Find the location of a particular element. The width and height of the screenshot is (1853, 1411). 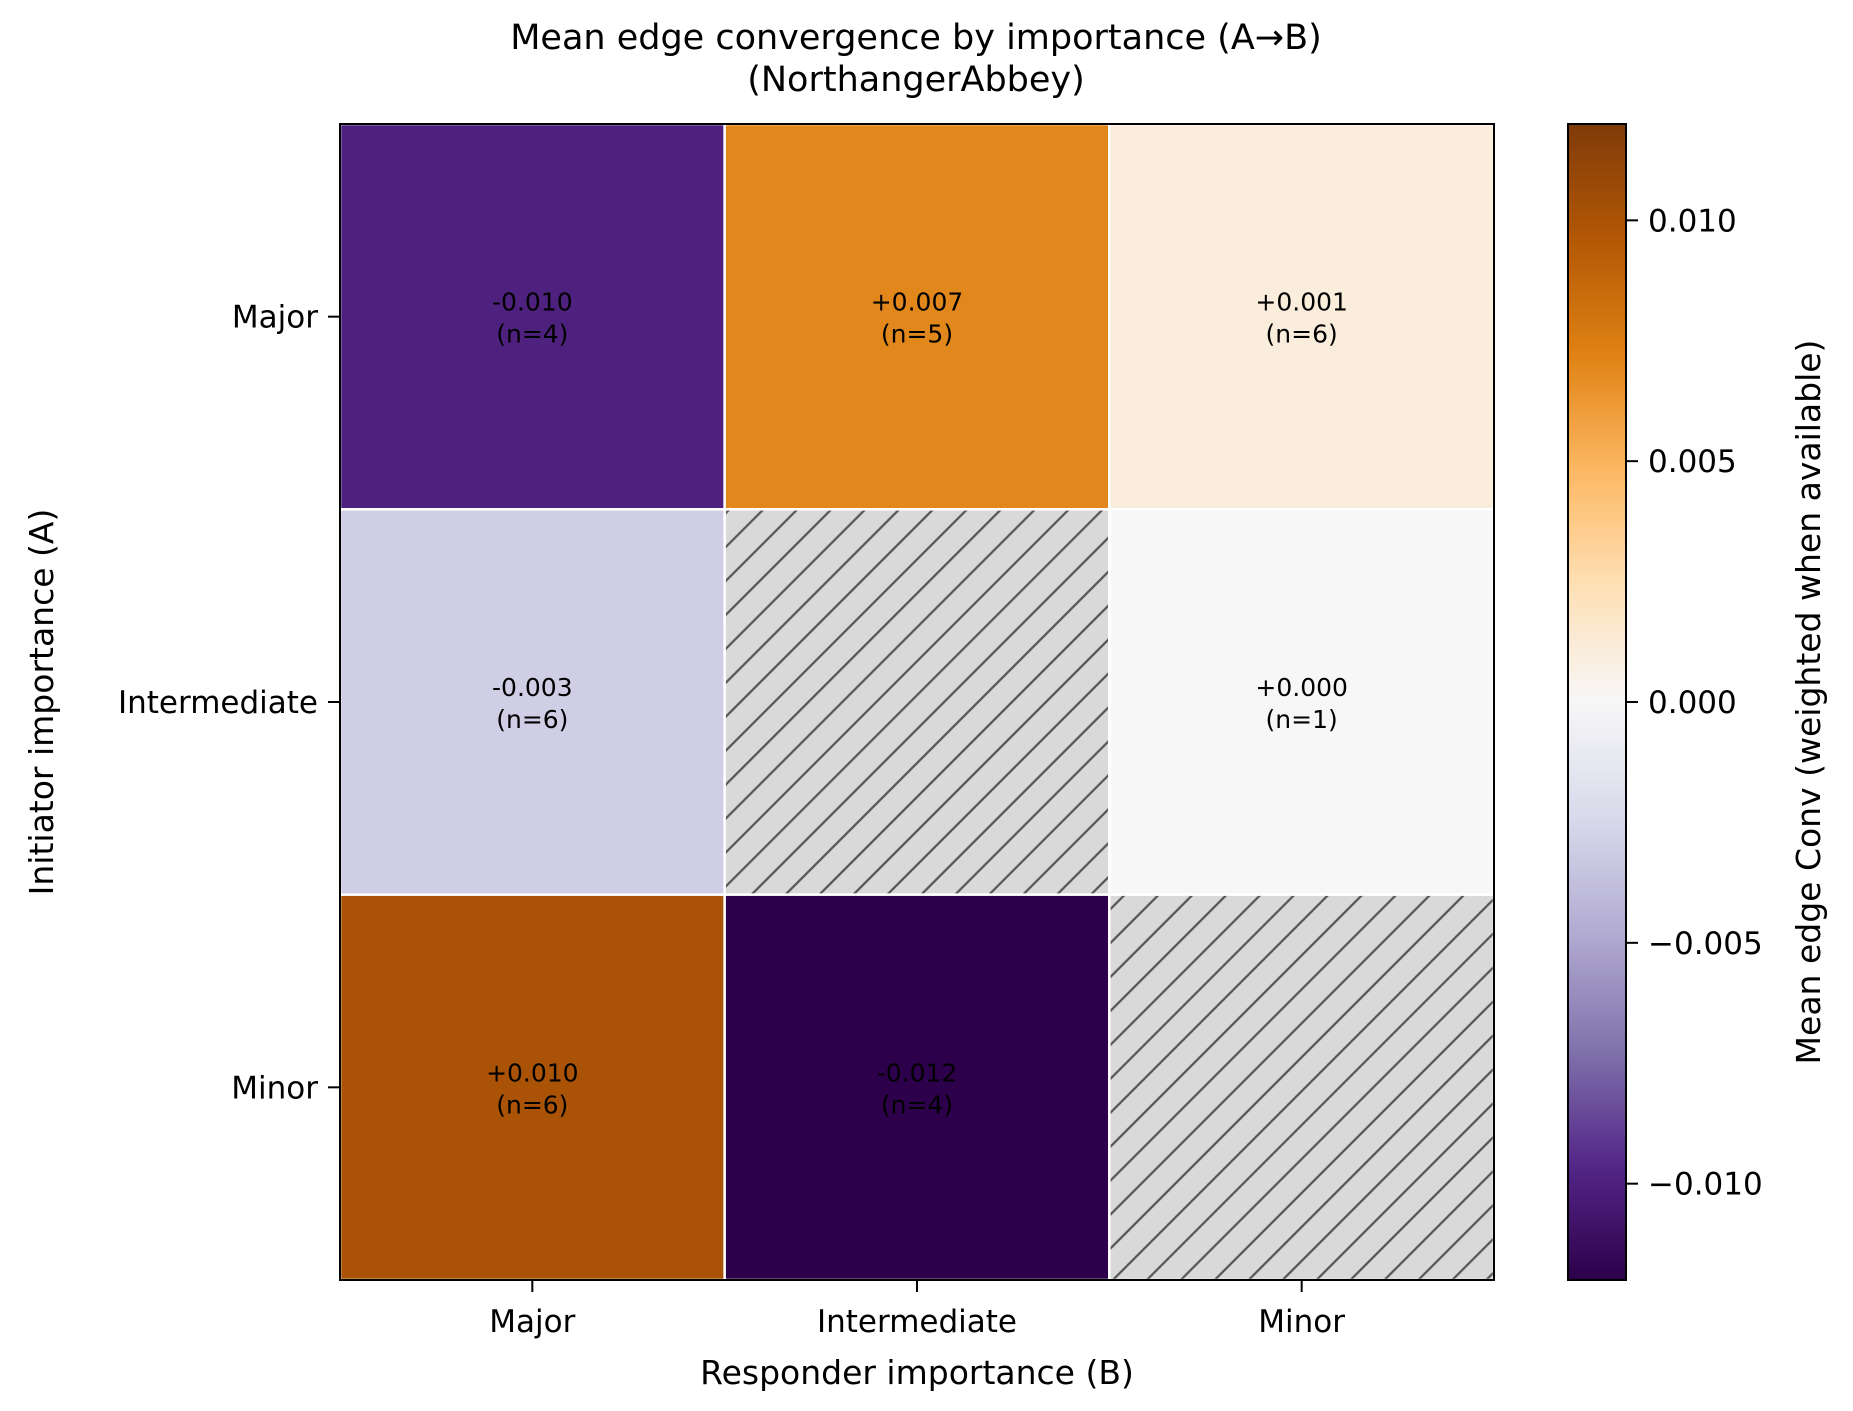

cell-value-label: +0.010 is located at coordinates (532, 1072).